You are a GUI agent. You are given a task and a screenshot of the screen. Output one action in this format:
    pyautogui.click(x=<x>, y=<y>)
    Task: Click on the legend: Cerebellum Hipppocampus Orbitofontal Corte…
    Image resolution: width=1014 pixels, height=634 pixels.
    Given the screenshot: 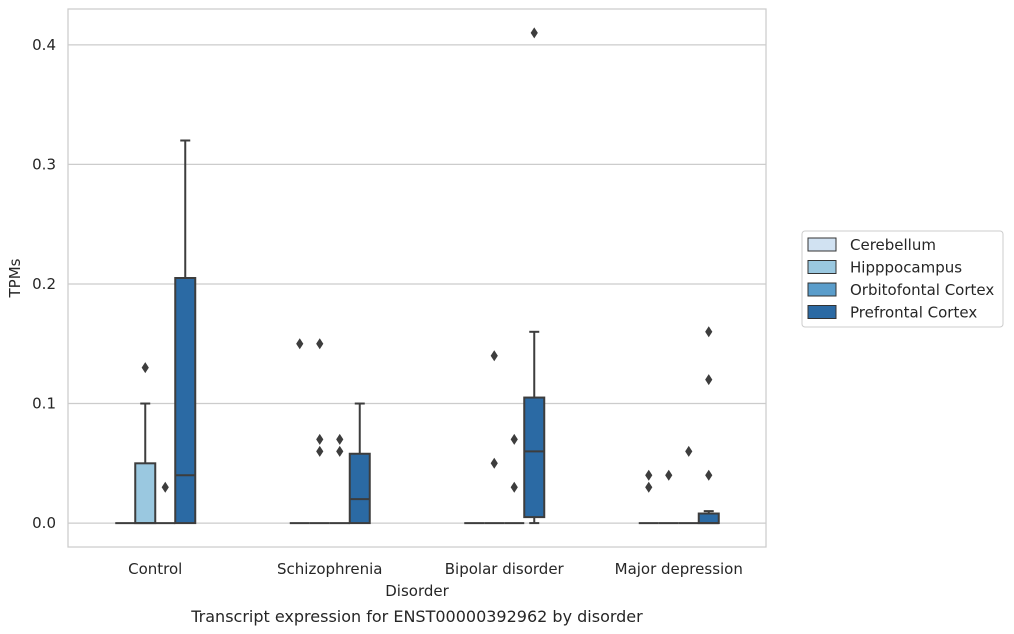 What is the action you would take?
    pyautogui.click(x=902, y=279)
    